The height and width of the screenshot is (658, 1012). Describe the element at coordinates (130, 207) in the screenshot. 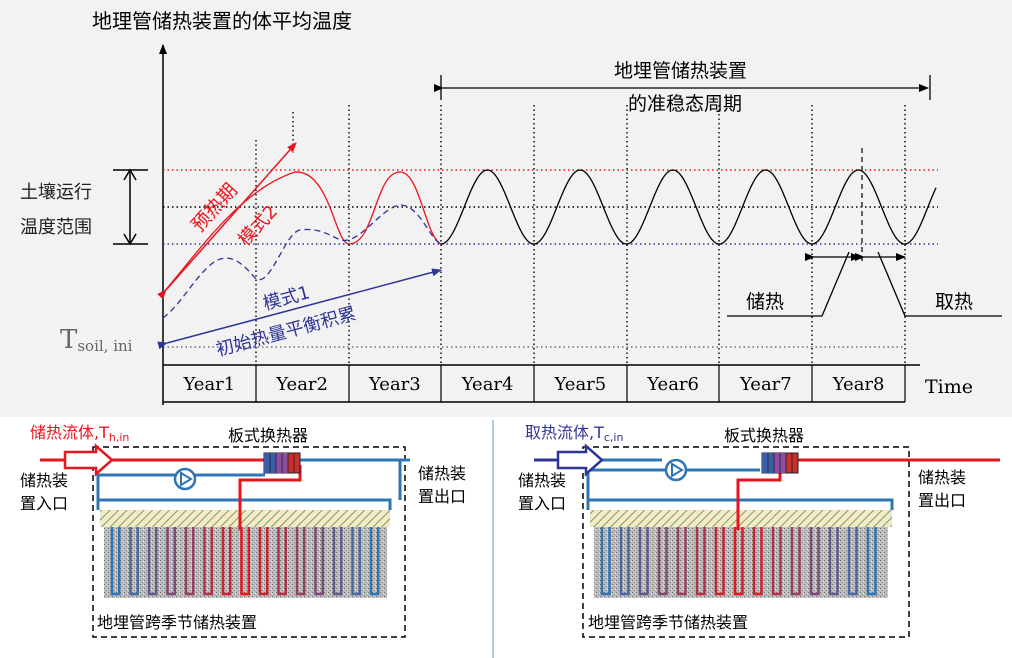

I see `soil-range-bracket` at that location.